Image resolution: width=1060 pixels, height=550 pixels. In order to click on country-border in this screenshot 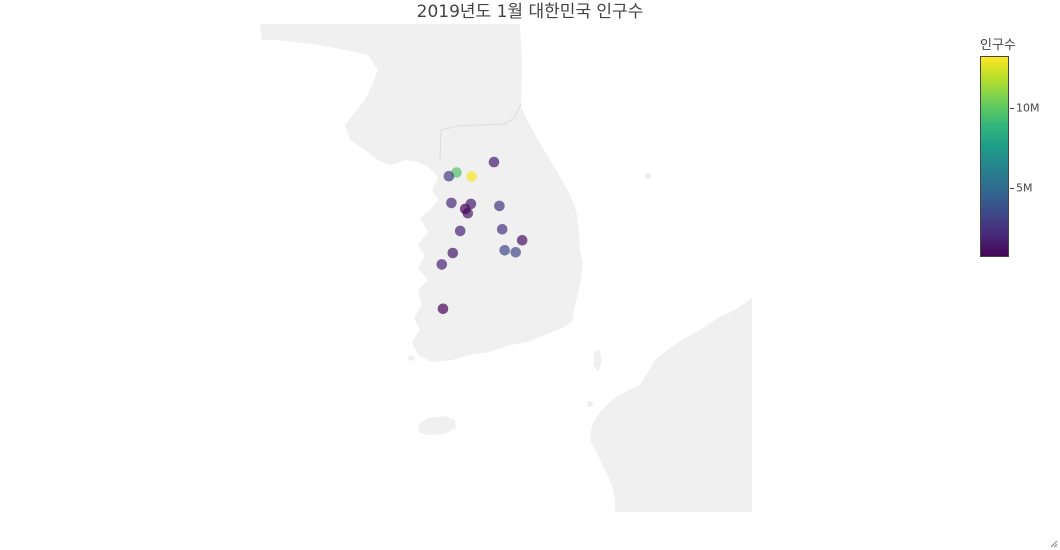, I will do `click(480, 132)`.